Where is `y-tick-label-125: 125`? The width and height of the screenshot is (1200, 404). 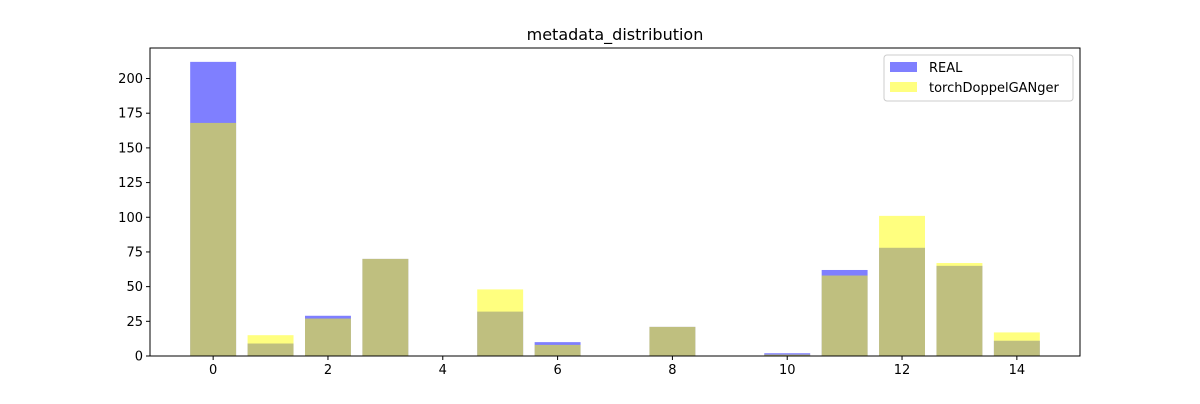 y-tick-label-125: 125 is located at coordinates (130, 183).